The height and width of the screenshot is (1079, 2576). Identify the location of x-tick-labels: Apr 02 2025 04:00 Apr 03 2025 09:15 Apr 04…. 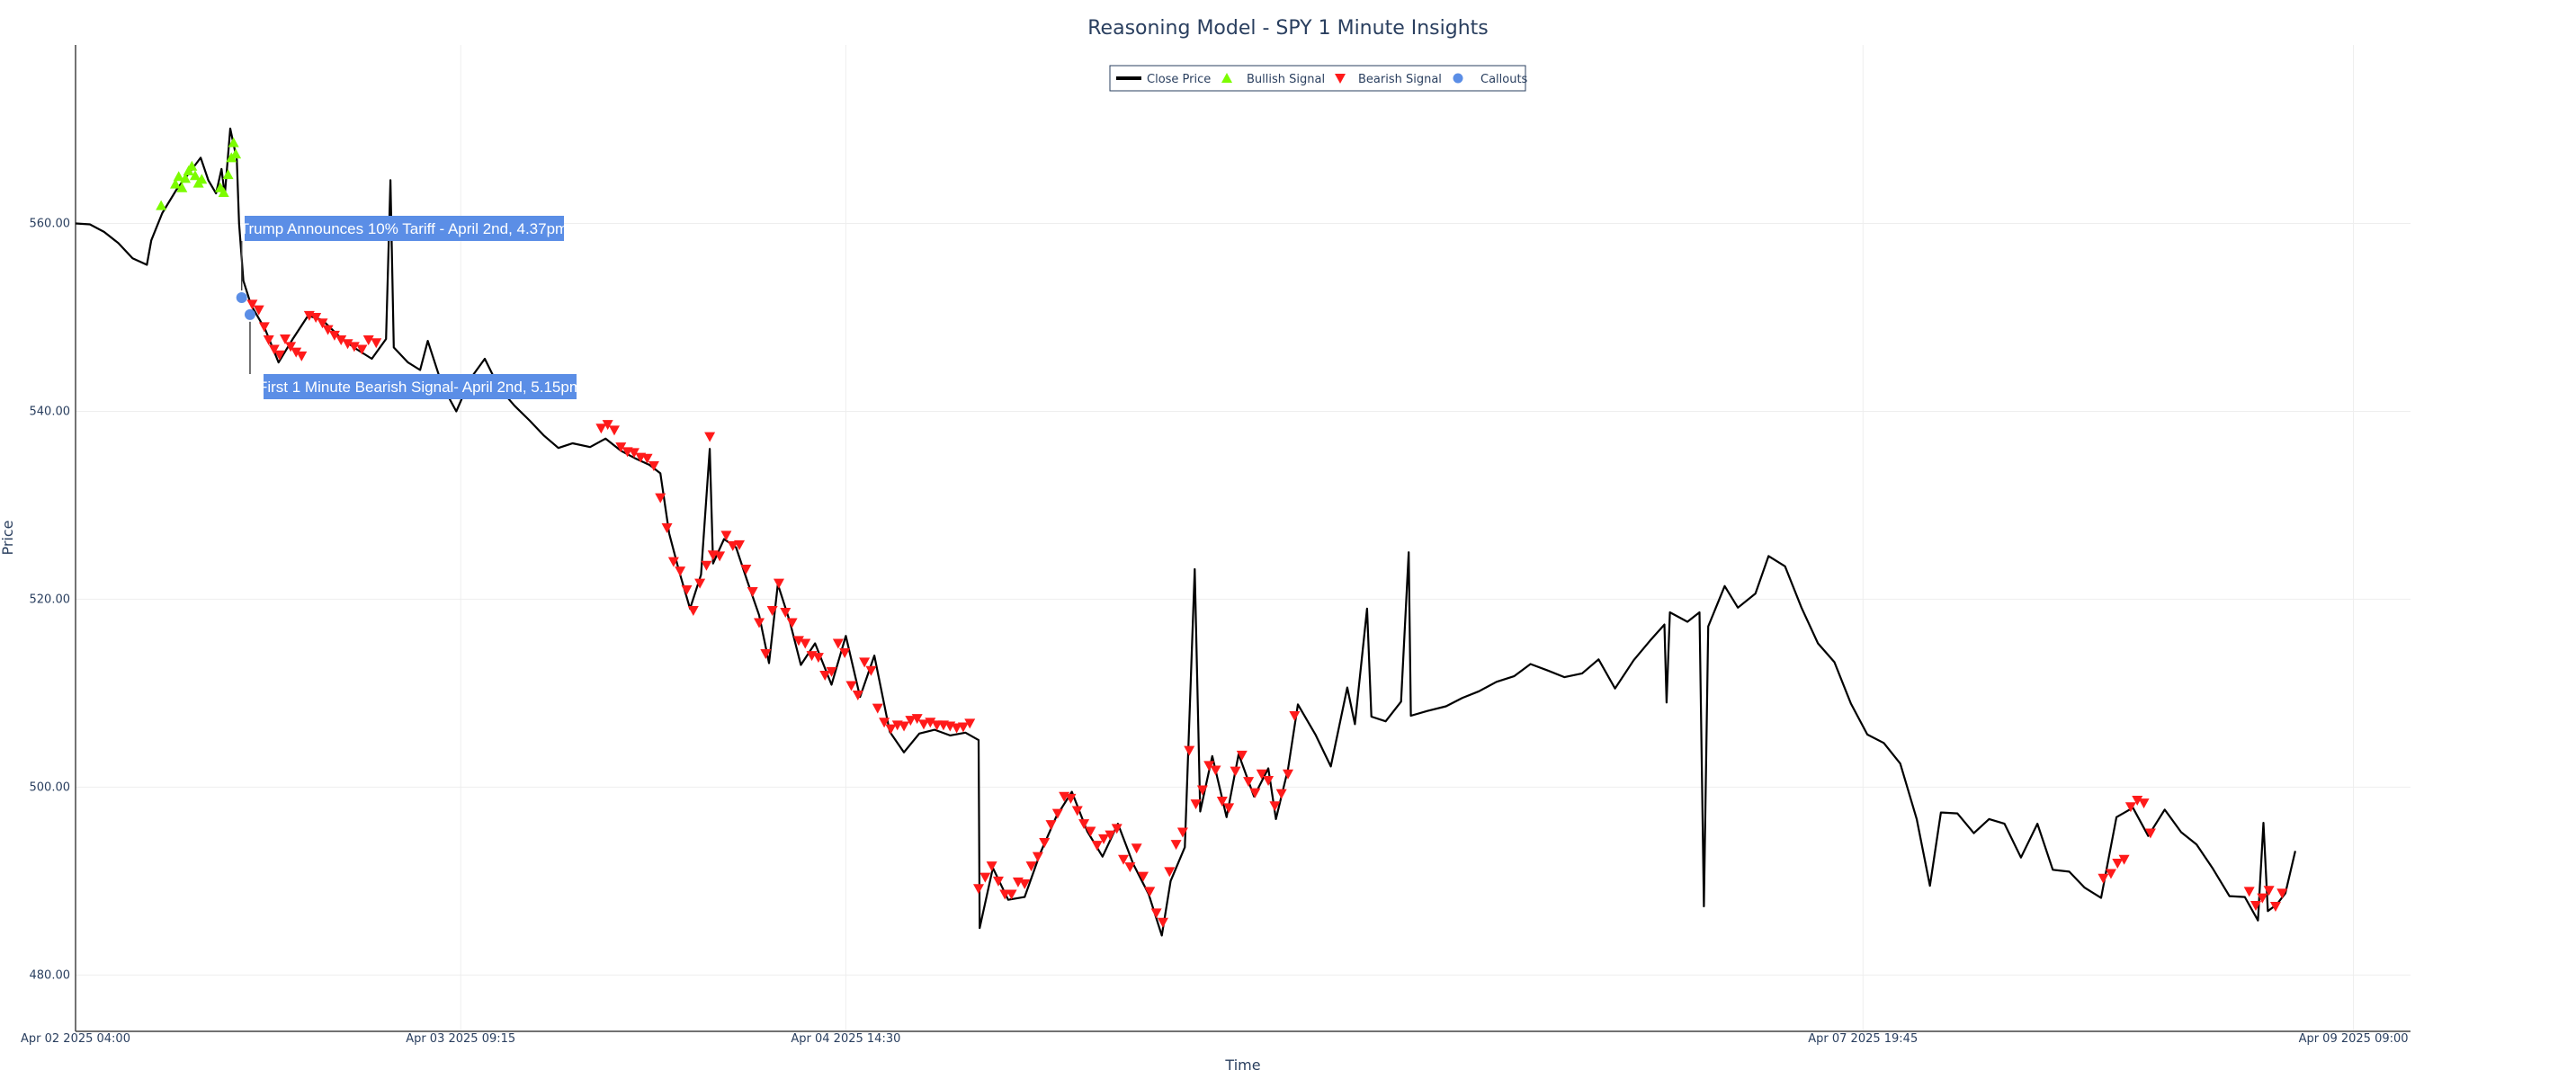
(1215, 1039).